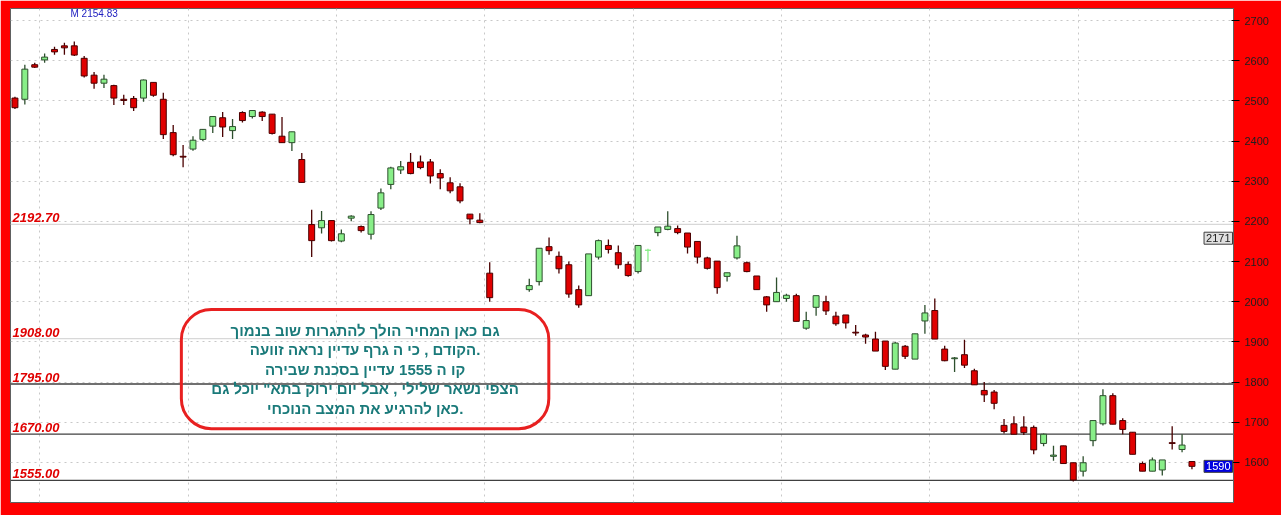  What do you see at coordinates (36, 332) in the screenshot?
I see `ref-line-label: 1908.00` at bounding box center [36, 332].